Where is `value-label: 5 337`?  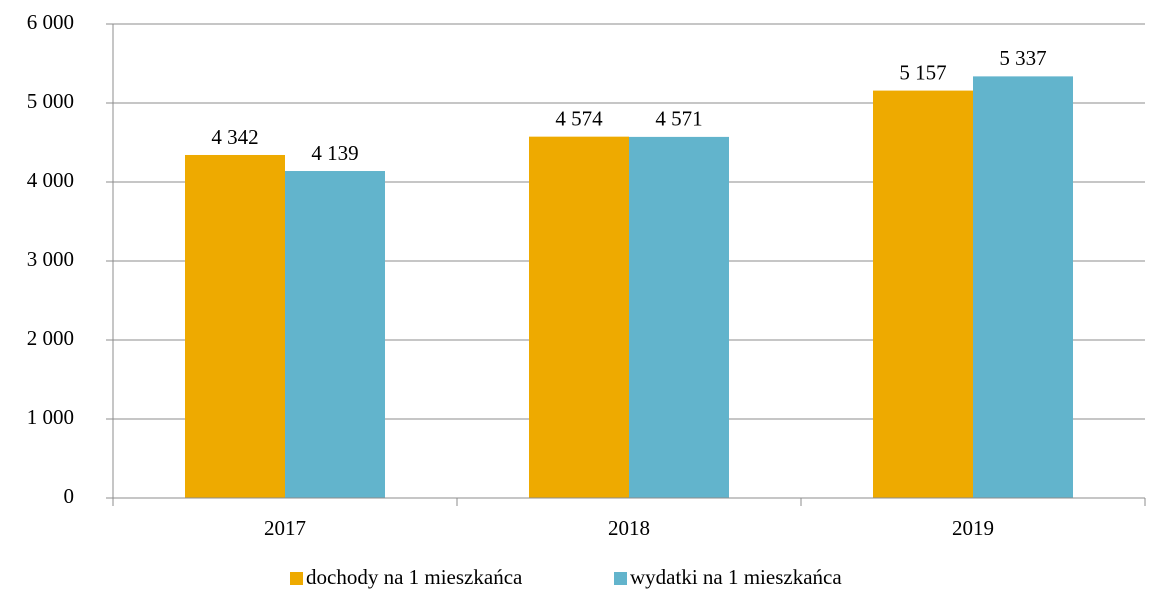 value-label: 5 337 is located at coordinates (1022, 58).